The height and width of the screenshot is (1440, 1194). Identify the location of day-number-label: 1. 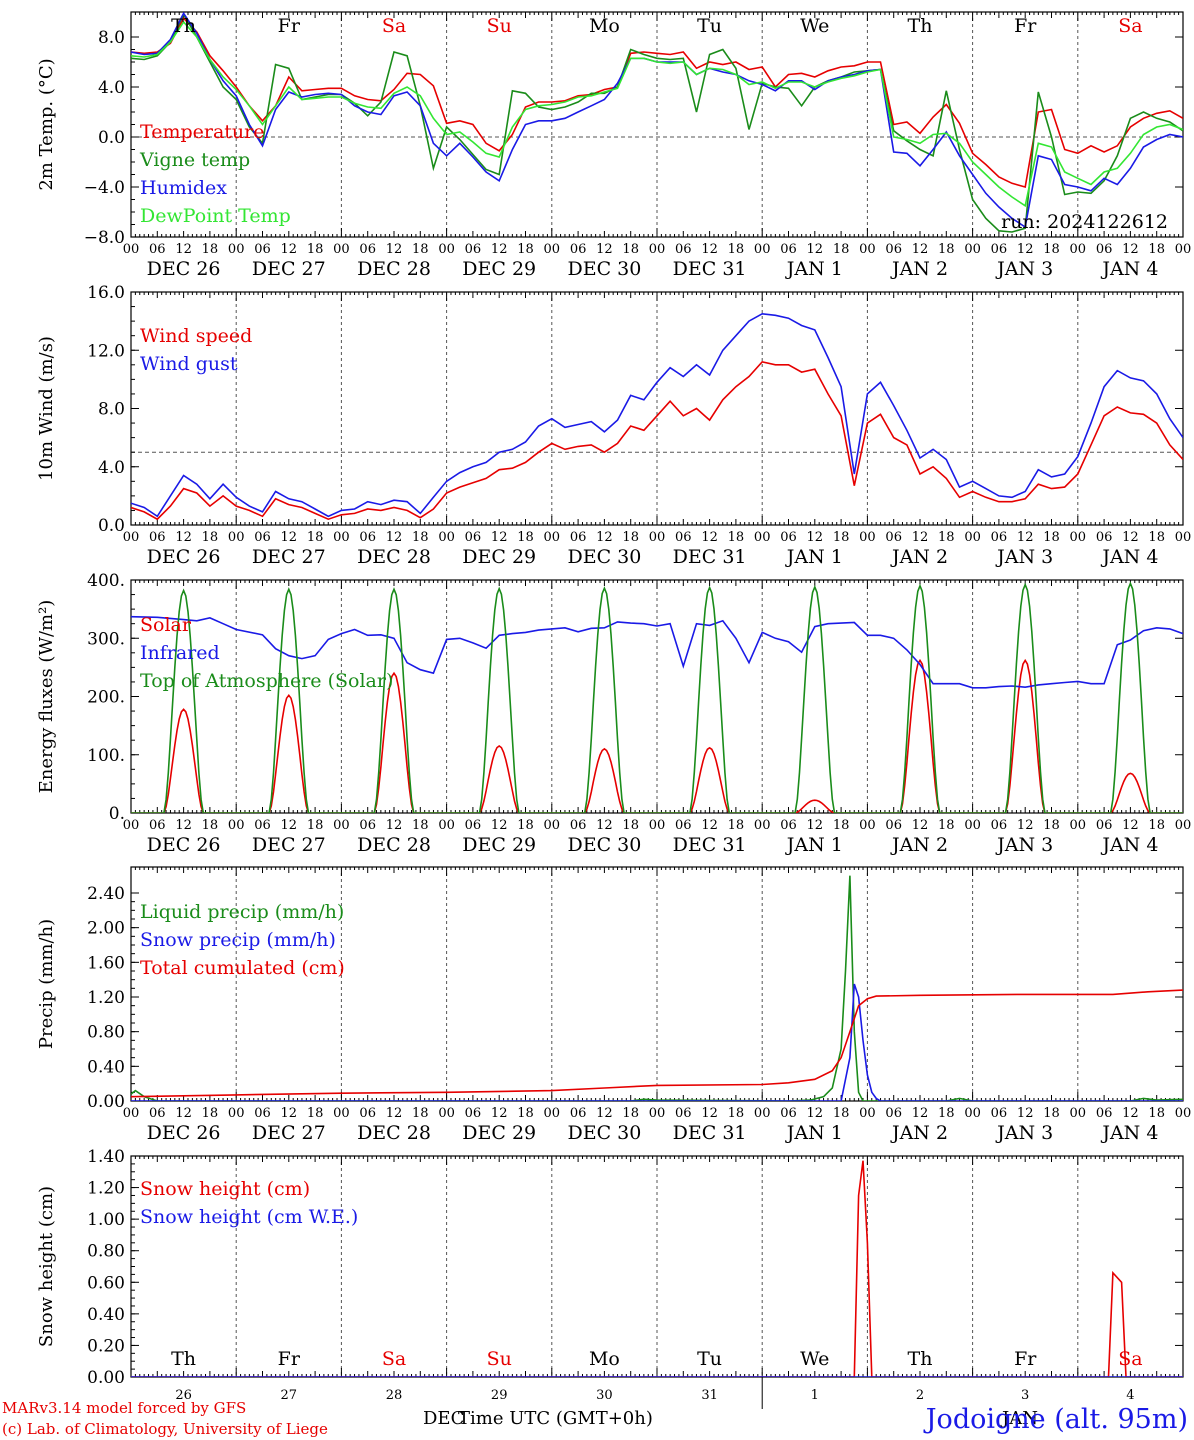
(815, 1395).